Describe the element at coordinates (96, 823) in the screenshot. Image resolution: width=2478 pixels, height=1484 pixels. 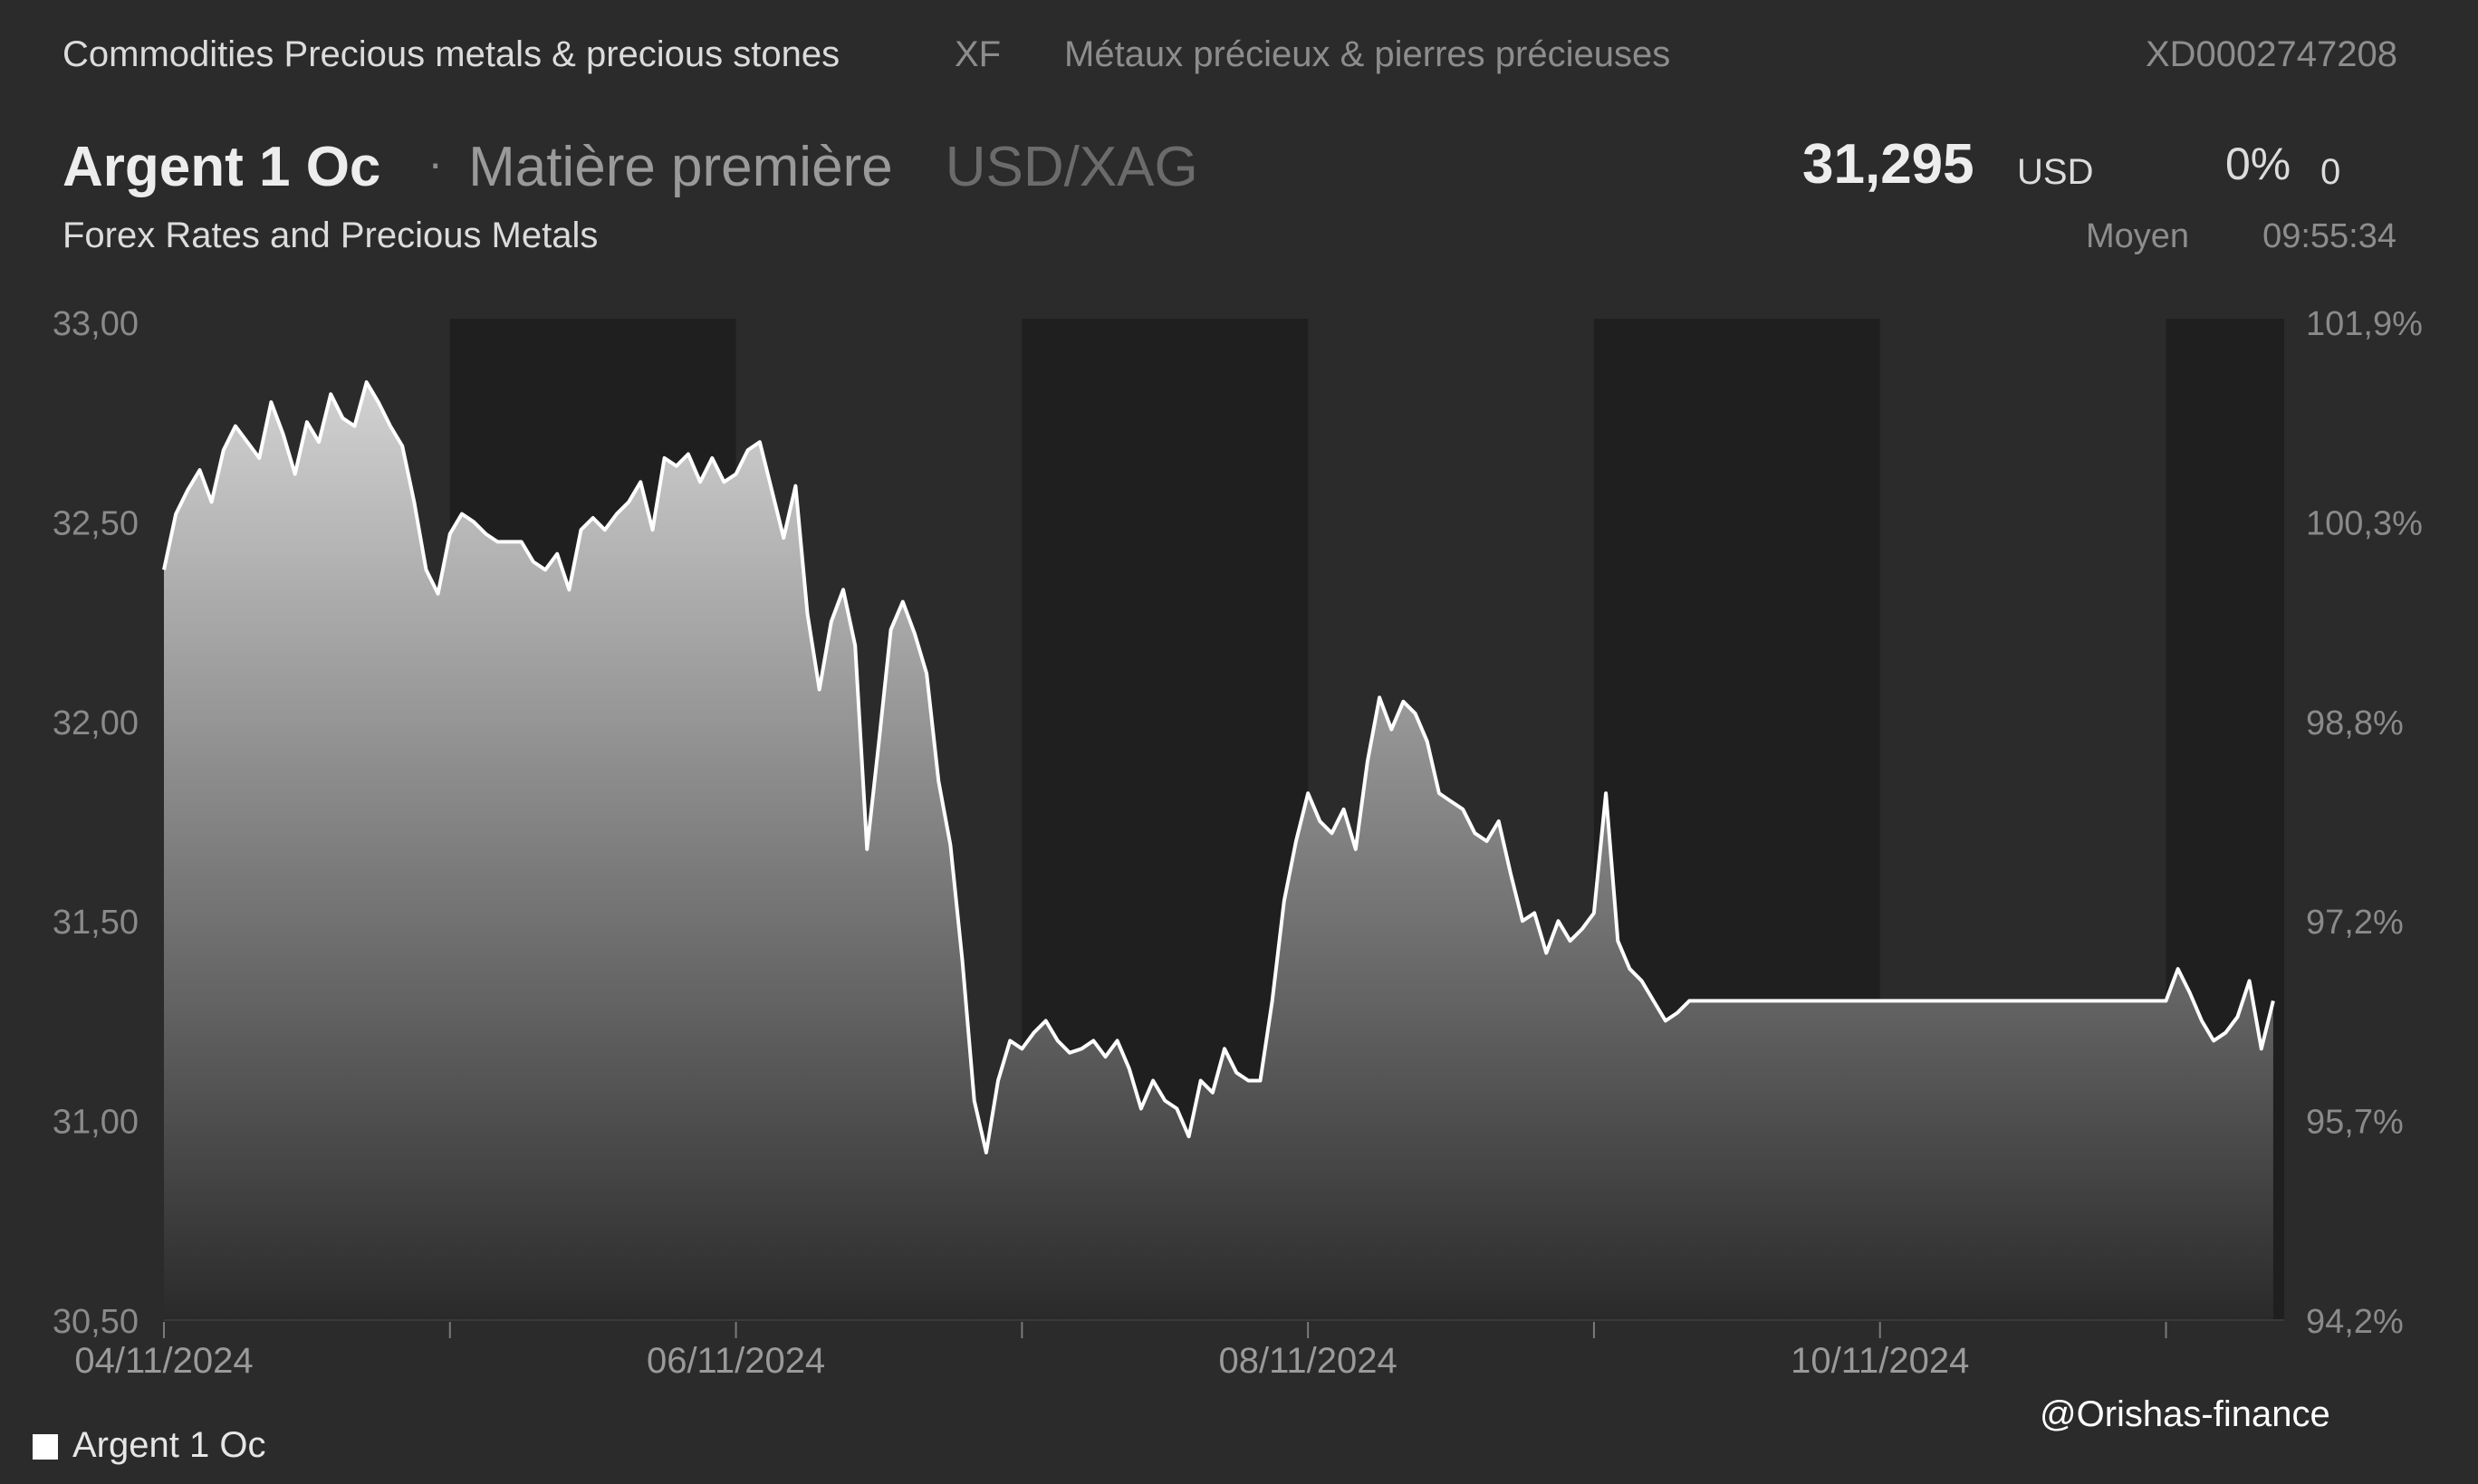
I see `left-axis-labels: 33,00 32,50 32,00 31,50 31,00 30,50` at that location.